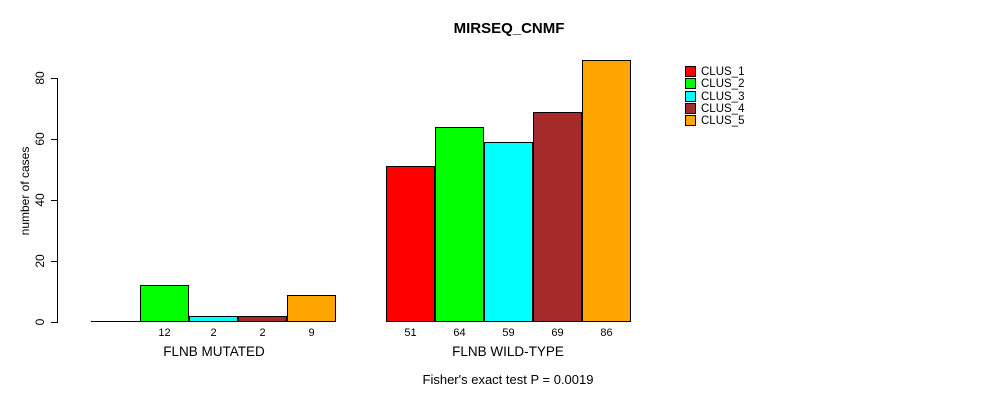 The height and width of the screenshot is (400, 990). What do you see at coordinates (508, 232) in the screenshot?
I see `bar-clus-3-flnb-wild-type` at bounding box center [508, 232].